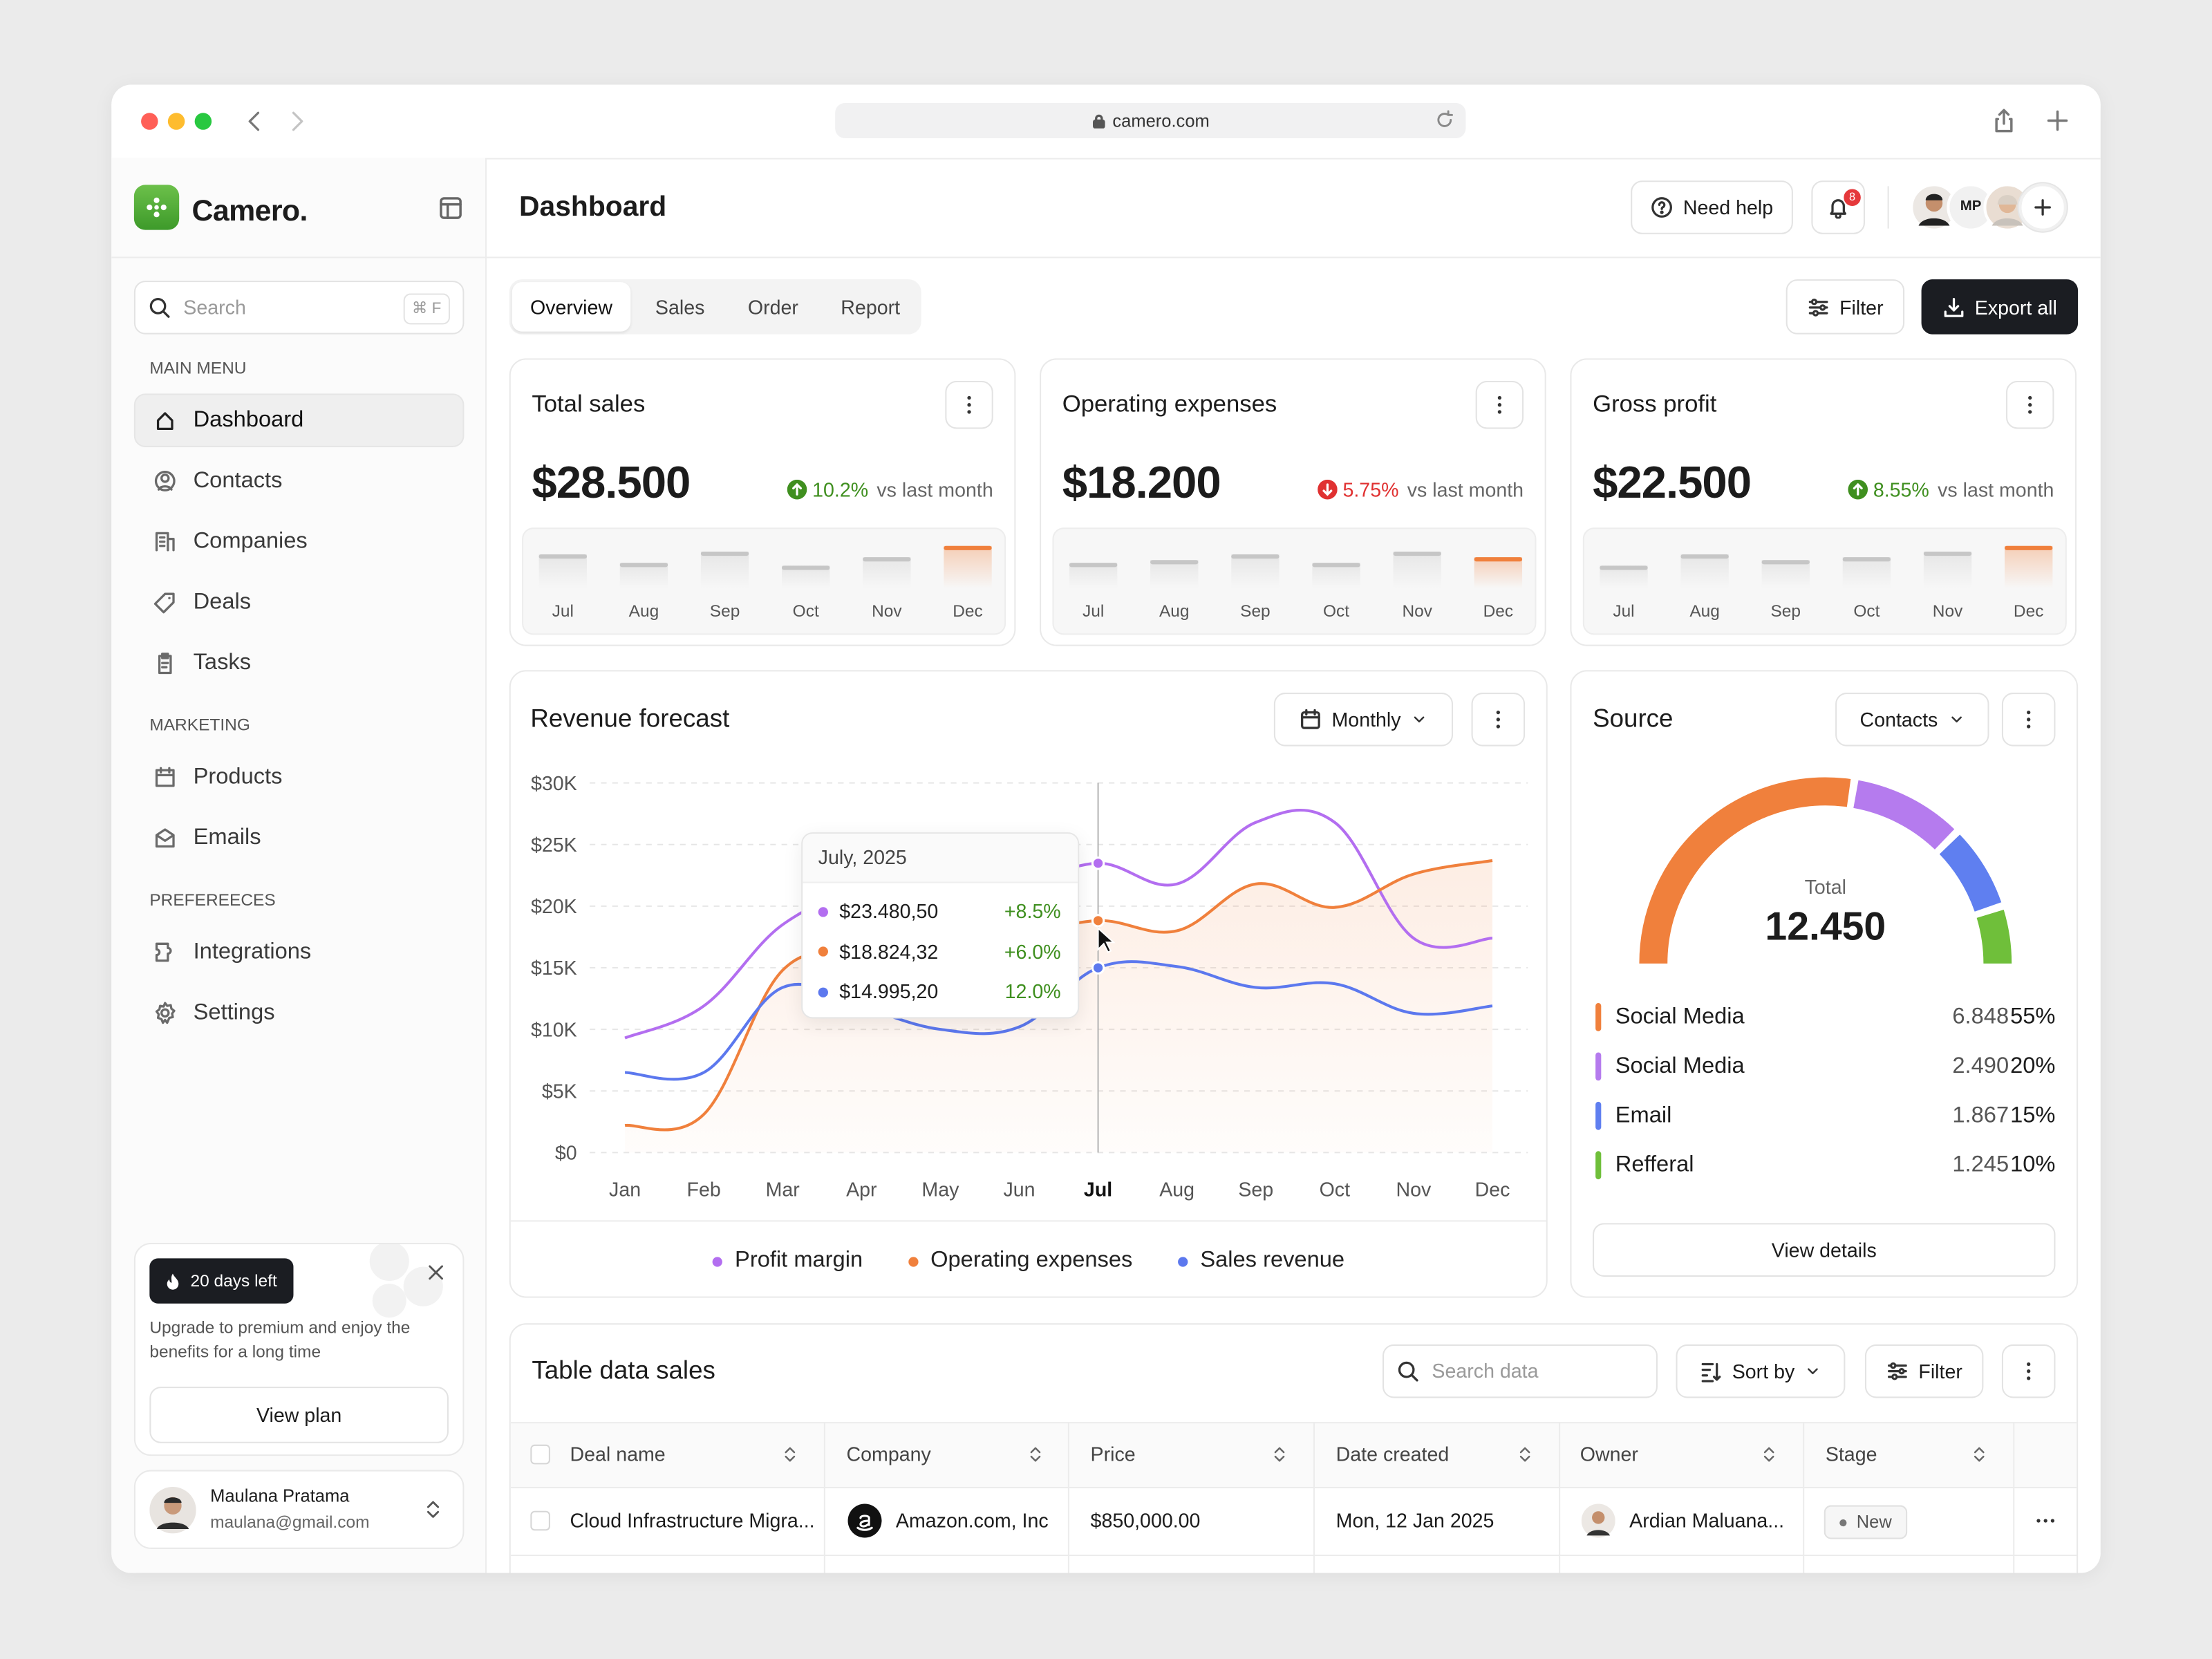  What do you see at coordinates (238, 777) in the screenshot?
I see `menu-item: Products` at bounding box center [238, 777].